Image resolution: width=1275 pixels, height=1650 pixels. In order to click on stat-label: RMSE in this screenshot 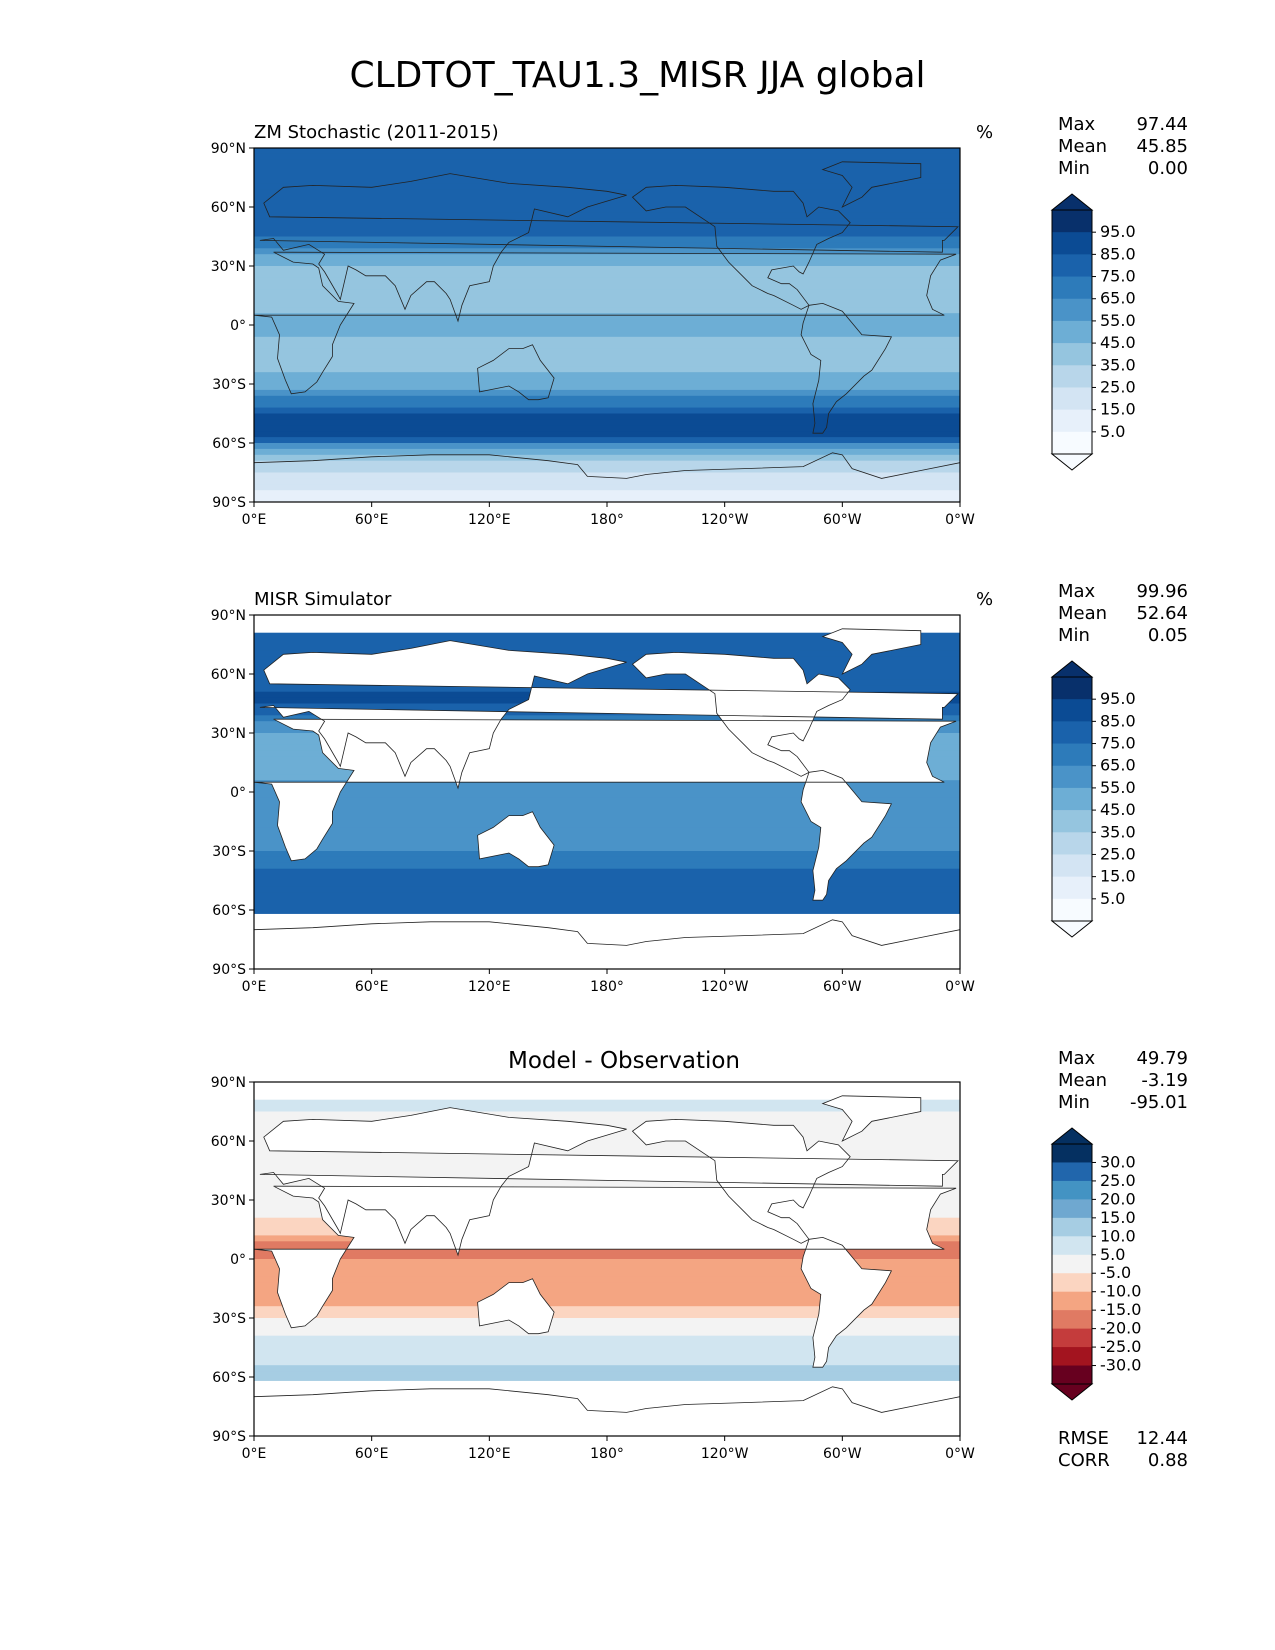, I will do `click(1083, 1438)`.